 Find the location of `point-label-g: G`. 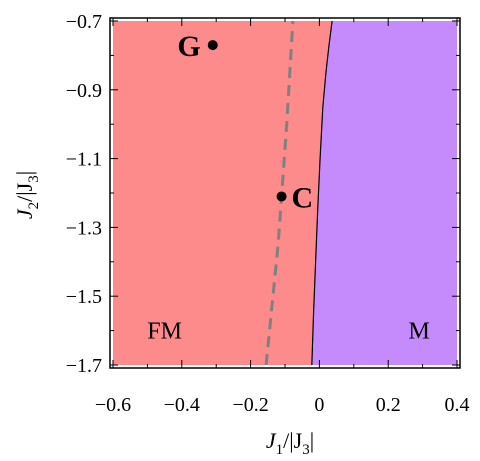

point-label-g: G is located at coordinates (188, 46).